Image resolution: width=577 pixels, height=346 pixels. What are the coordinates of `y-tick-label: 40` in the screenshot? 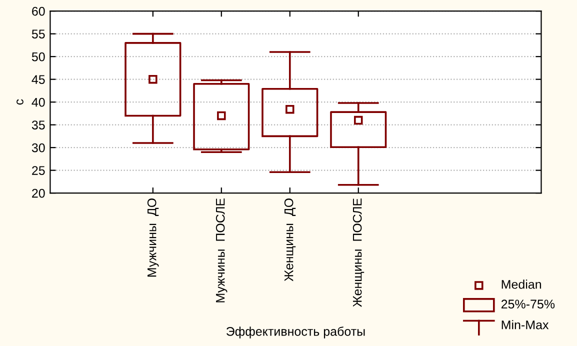 It's located at (38, 102).